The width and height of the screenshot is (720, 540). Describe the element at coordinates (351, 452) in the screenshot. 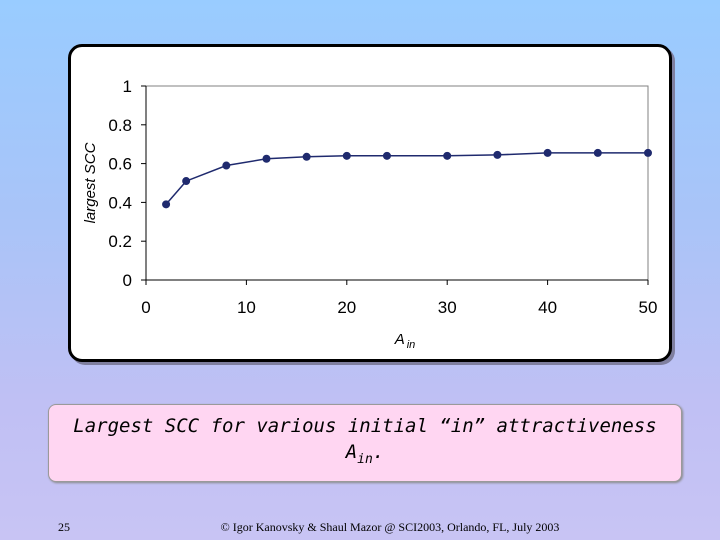

I see `caption-symbol: A` at that location.